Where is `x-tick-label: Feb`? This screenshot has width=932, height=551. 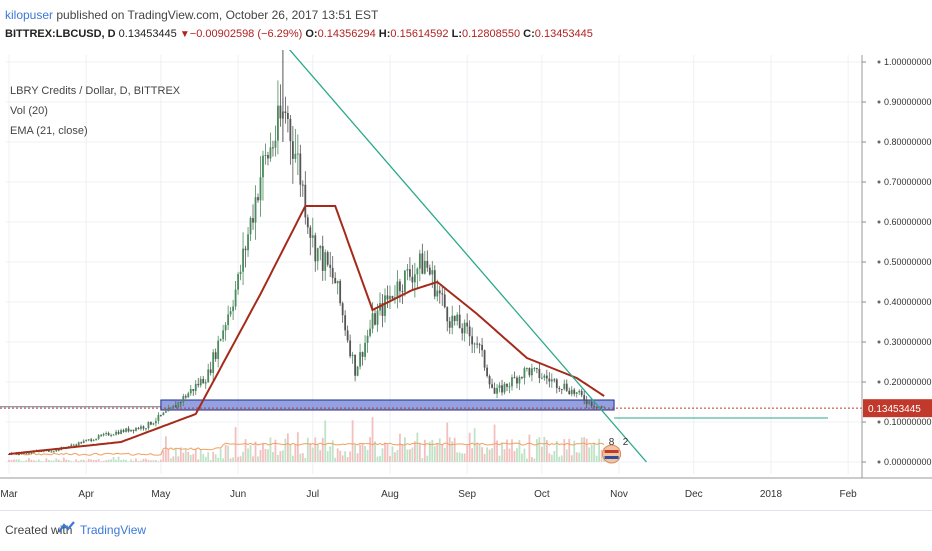 x-tick-label: Feb is located at coordinates (849, 494).